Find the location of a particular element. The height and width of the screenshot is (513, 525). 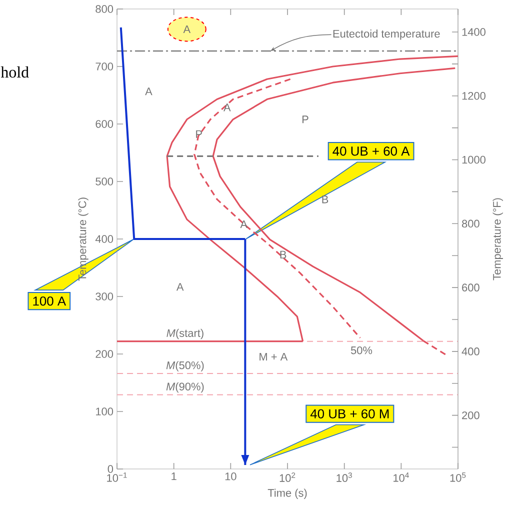

x-tick-label: 10$^{5}$ is located at coordinates (458, 477).